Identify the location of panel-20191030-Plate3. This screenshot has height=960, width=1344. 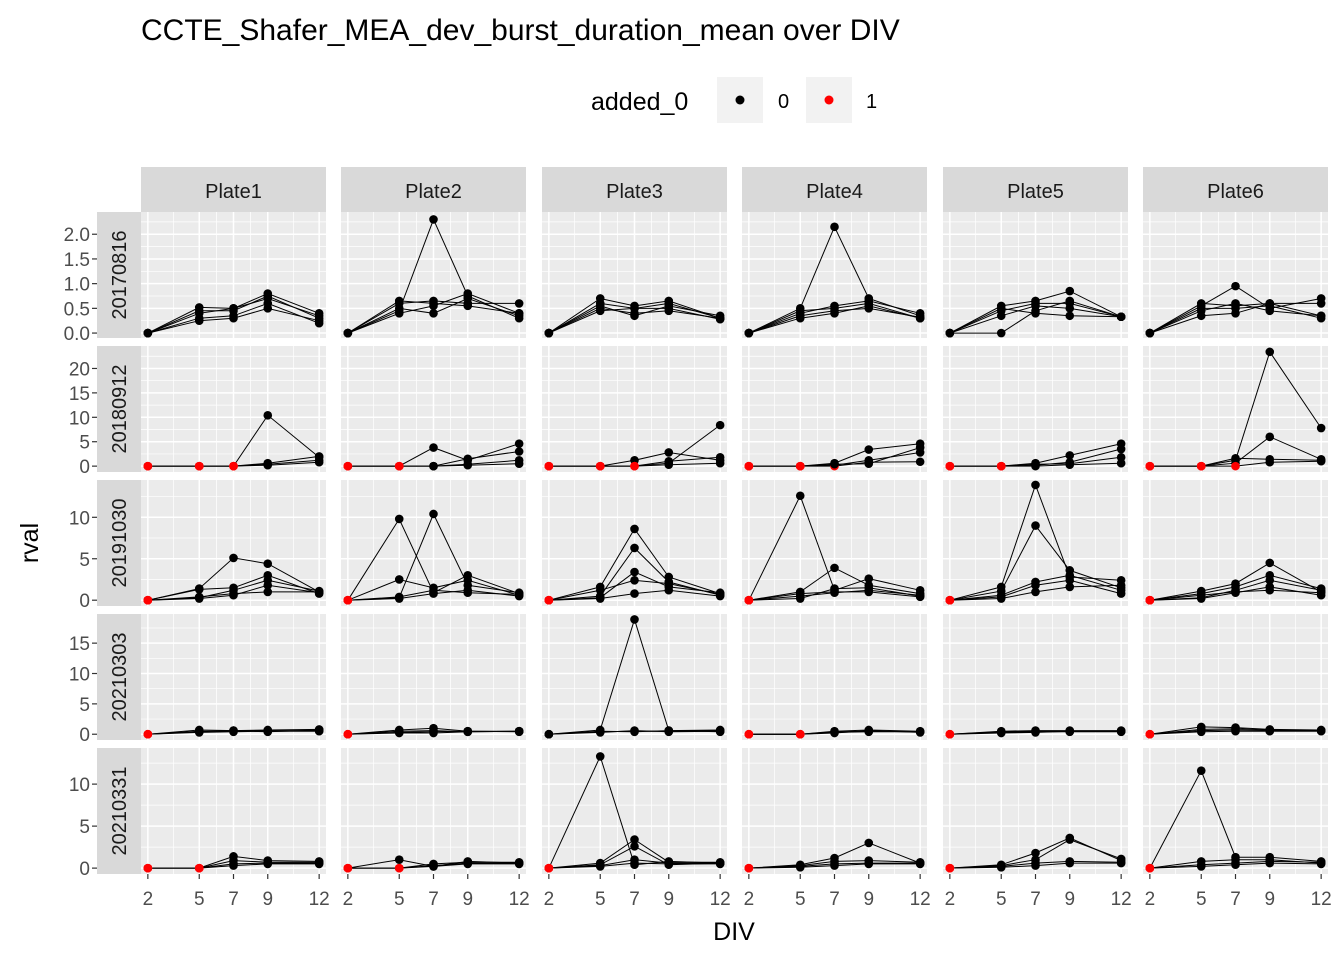
(634, 543).